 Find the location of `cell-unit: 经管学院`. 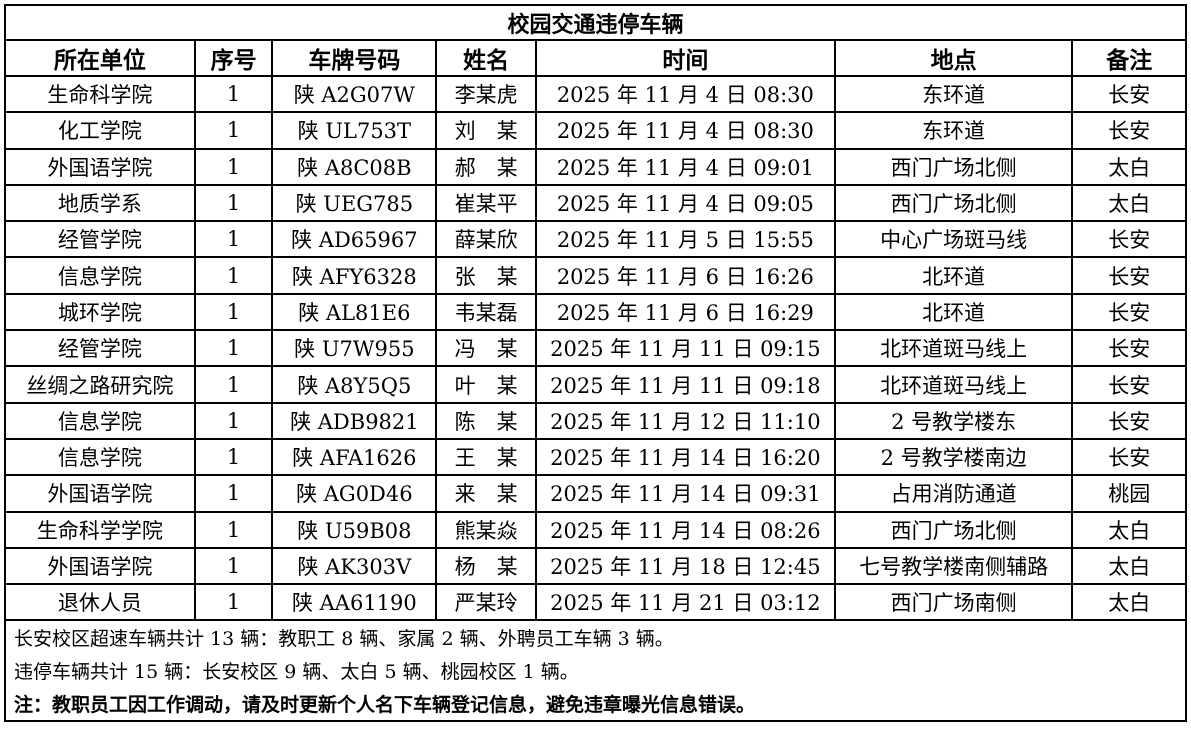

cell-unit: 经管学院 is located at coordinates (100, 348).